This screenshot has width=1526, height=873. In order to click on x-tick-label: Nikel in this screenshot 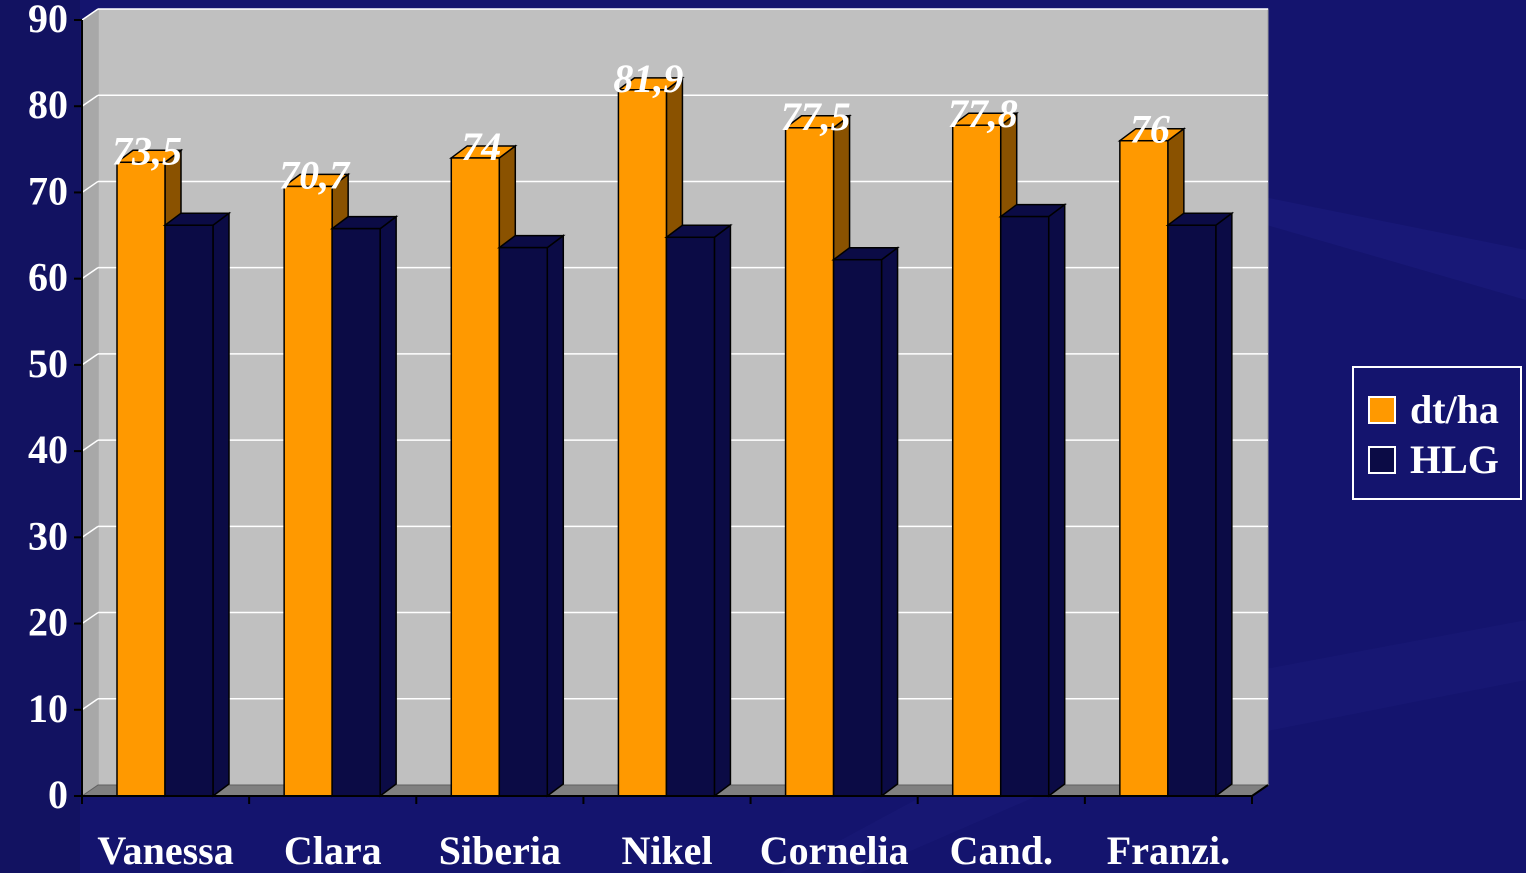, I will do `click(666, 850)`.